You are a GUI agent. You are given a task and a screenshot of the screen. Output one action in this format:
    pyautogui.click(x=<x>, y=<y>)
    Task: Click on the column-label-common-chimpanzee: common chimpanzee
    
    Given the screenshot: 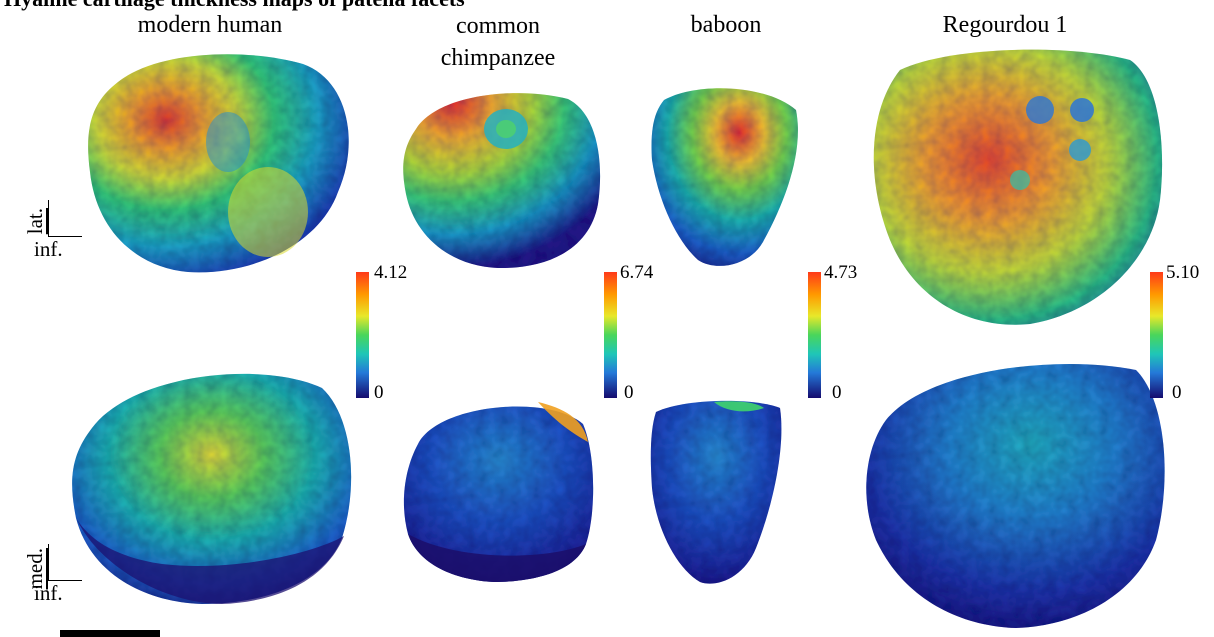 What is the action you would take?
    pyautogui.click(x=498, y=42)
    